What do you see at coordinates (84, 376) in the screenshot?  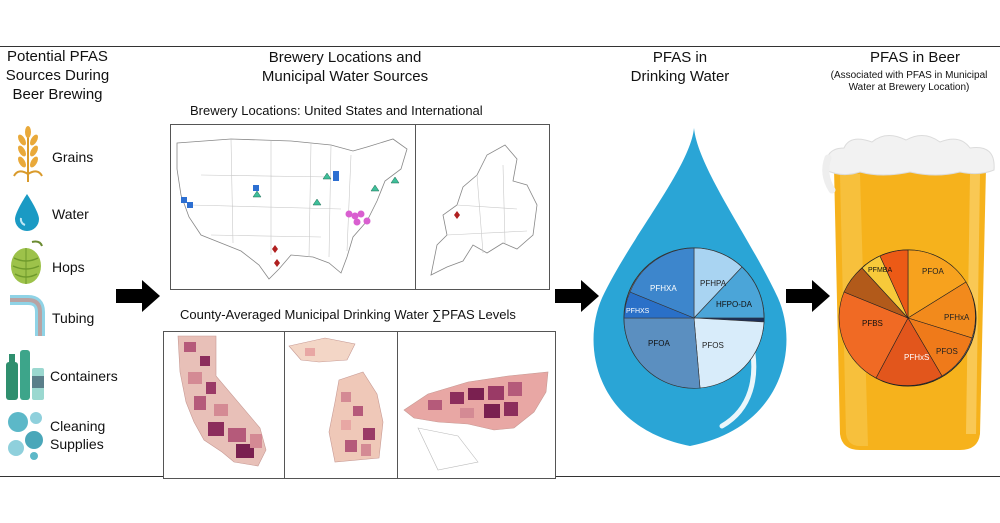 I see `source-label-containers: Containers` at bounding box center [84, 376].